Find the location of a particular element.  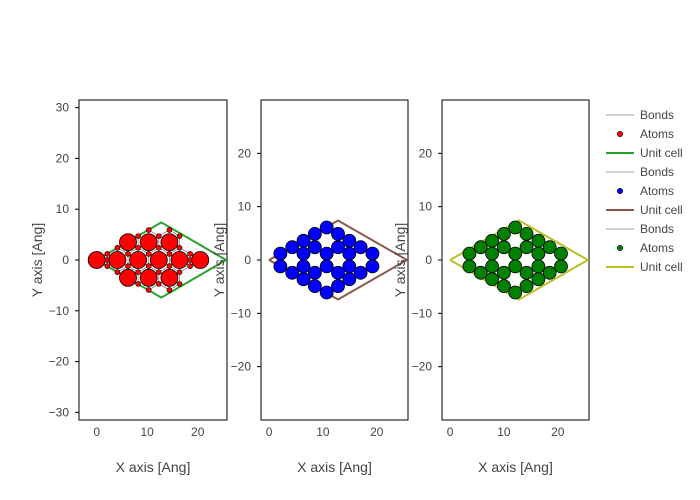

legend-item: Unit cell is located at coordinates (644, 153).